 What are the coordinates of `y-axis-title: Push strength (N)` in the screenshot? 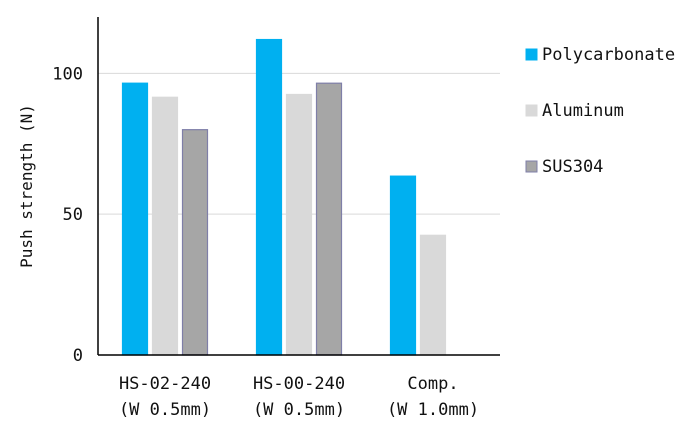 It's located at (26, 186).